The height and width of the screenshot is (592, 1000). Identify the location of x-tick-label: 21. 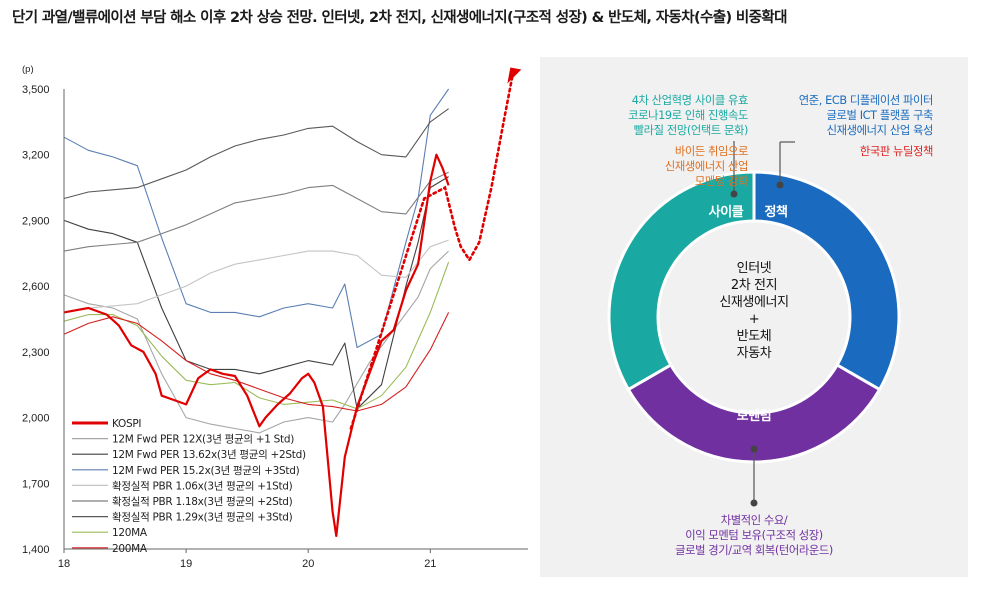
(430, 564).